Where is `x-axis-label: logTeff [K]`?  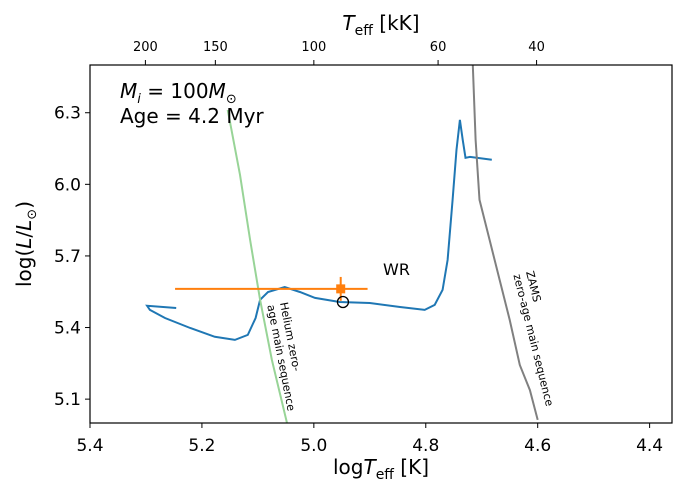 x-axis-label: logTeff [K] is located at coordinates (381, 469).